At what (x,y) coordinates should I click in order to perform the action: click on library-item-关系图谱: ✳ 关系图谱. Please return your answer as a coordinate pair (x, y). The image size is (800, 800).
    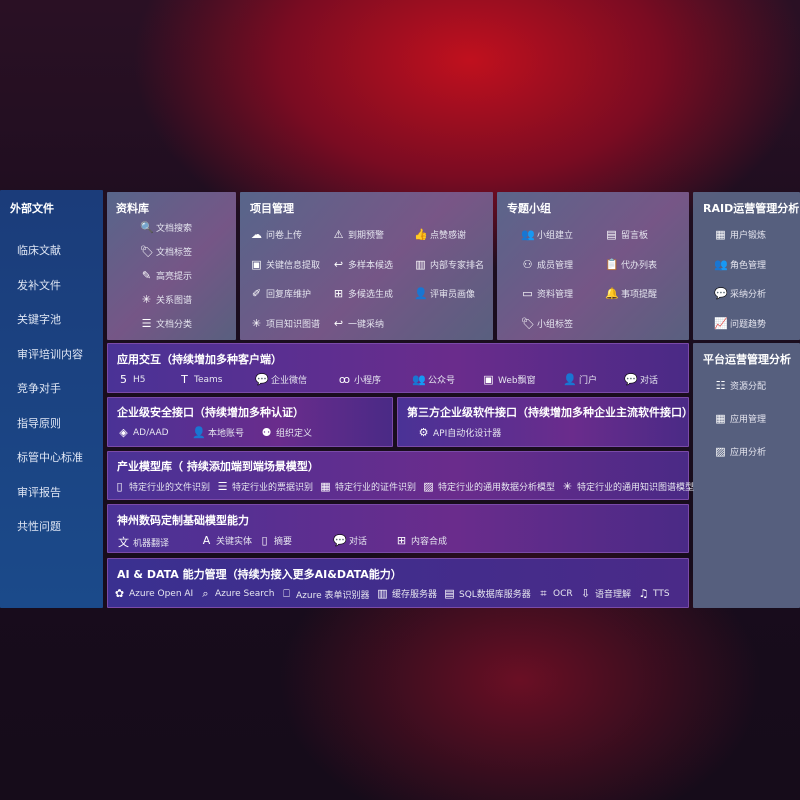
    Looking at the image, I should click on (166, 299).